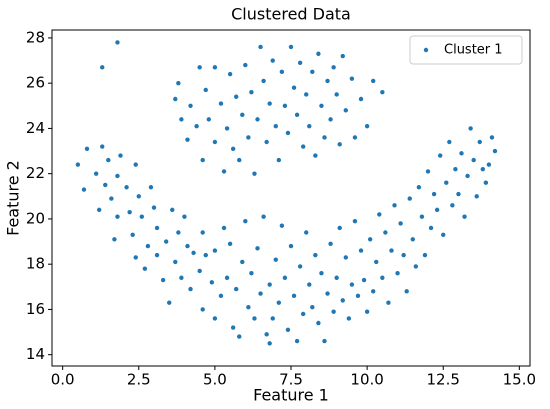 This screenshot has height=409, width=550. What do you see at coordinates (366, 380) in the screenshot?
I see `x-tick-label: 10.0` at bounding box center [366, 380].